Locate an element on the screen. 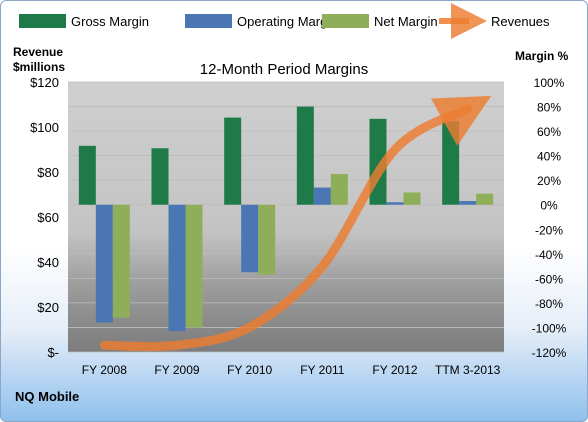 The image size is (588, 422). category-label: FY 2010 is located at coordinates (249, 370).